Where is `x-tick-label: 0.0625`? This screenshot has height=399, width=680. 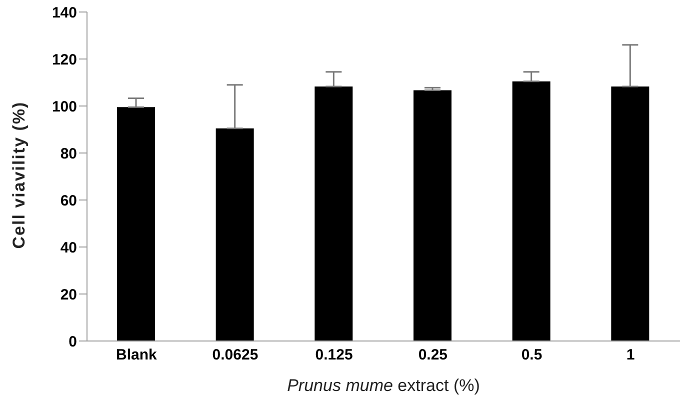
x-tick-label: 0.0625 is located at coordinates (235, 355).